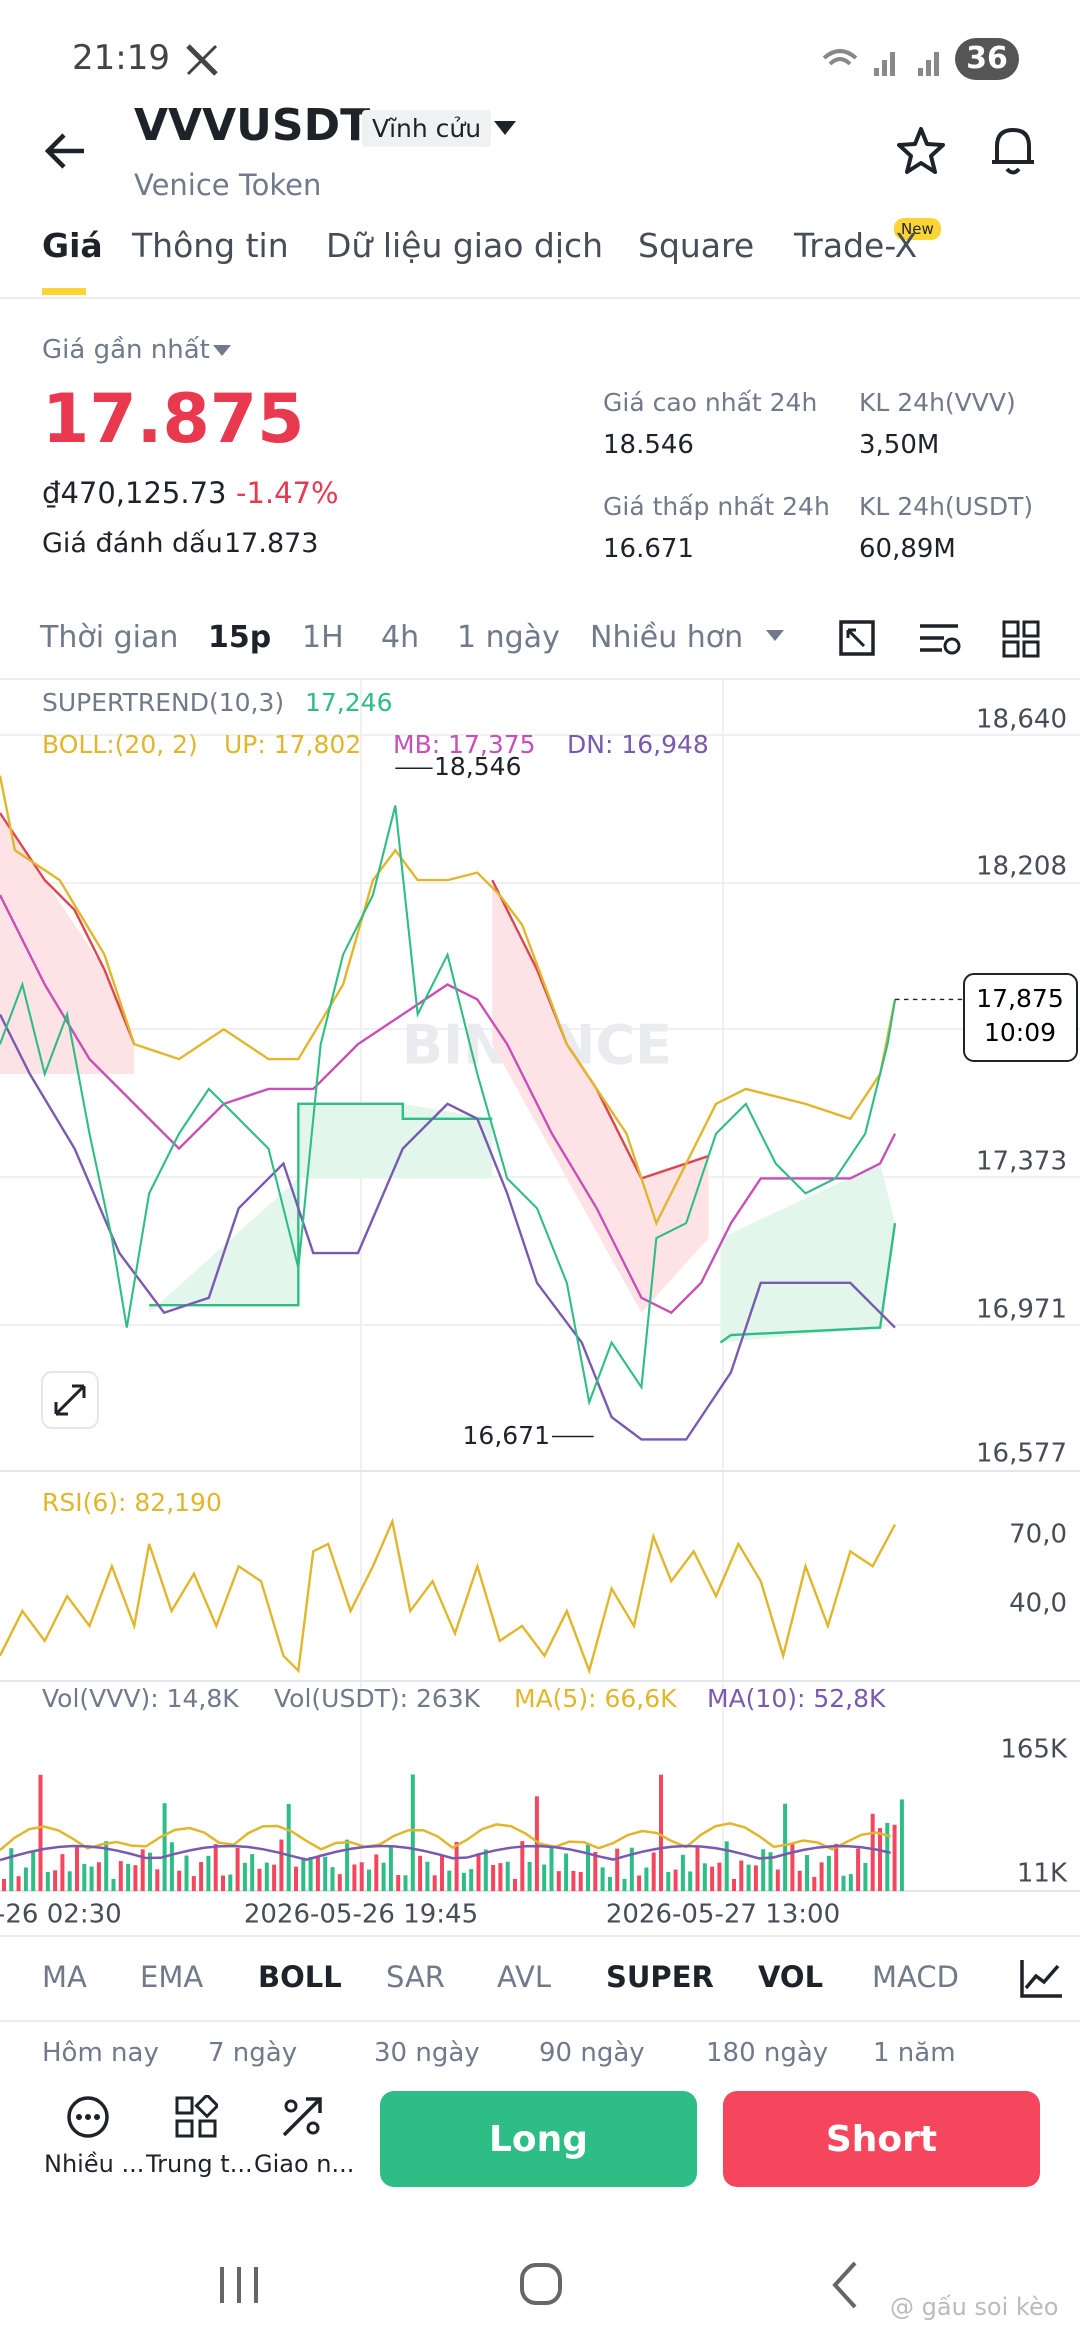 Image resolution: width=1080 pixels, height=2340 pixels. What do you see at coordinates (767, 2053) in the screenshot?
I see `period: 180 ngày` at bounding box center [767, 2053].